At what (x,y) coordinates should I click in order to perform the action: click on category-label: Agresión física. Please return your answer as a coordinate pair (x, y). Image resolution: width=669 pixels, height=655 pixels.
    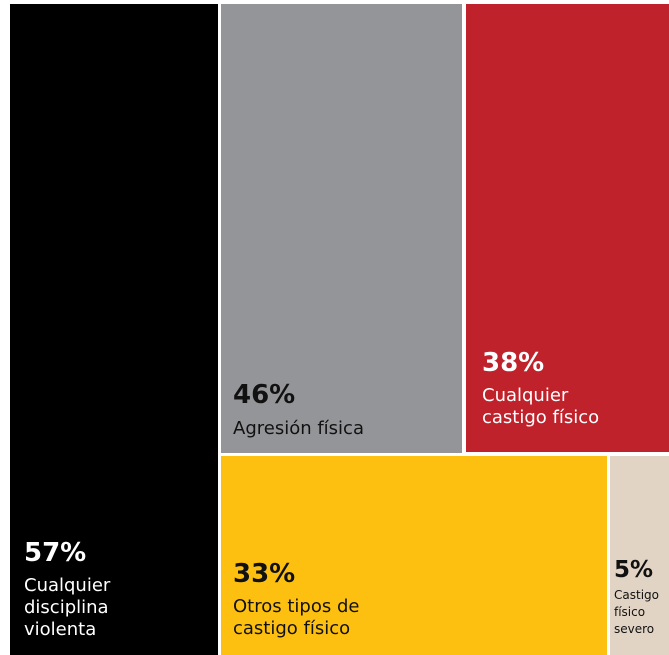
    Looking at the image, I should click on (298, 428).